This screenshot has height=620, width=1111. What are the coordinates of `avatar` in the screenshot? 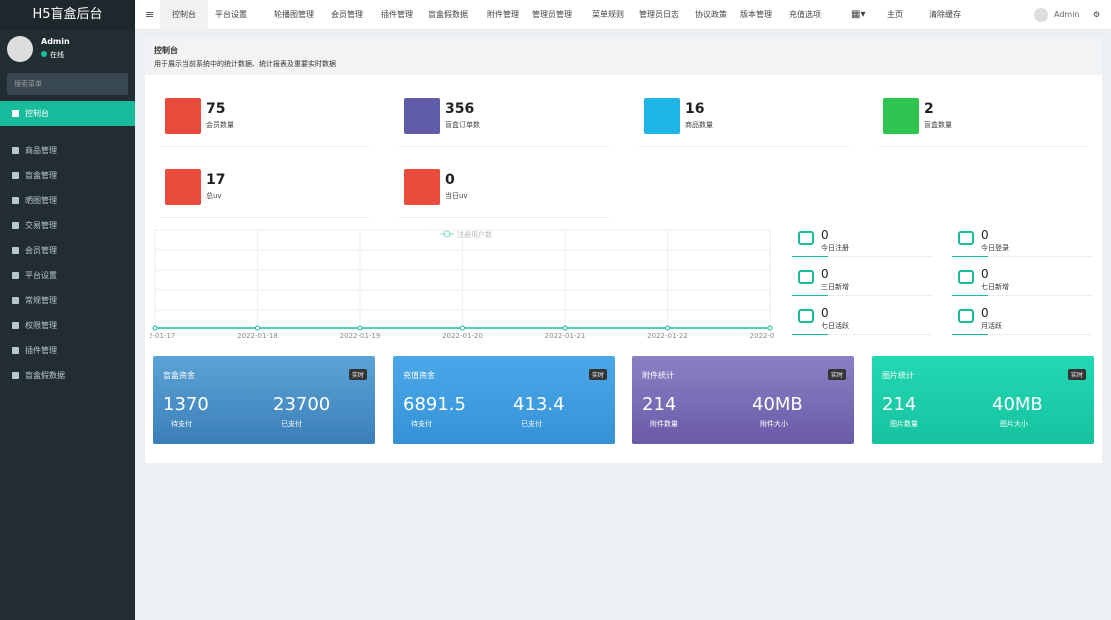 It's located at (20, 49).